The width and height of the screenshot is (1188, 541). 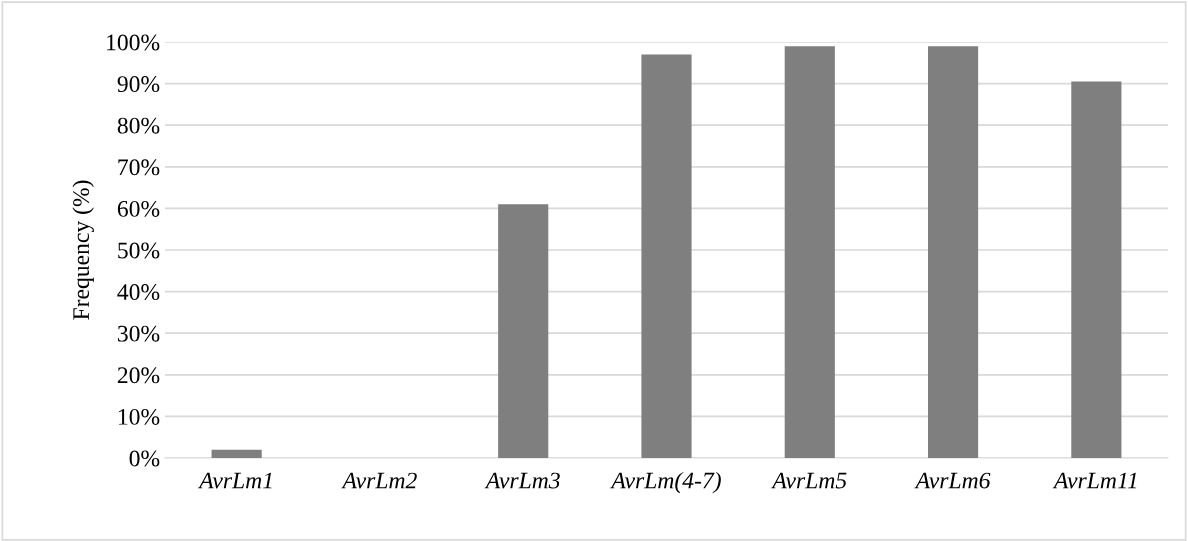 What do you see at coordinates (144, 458) in the screenshot?
I see `y-tick-label: 0%` at bounding box center [144, 458].